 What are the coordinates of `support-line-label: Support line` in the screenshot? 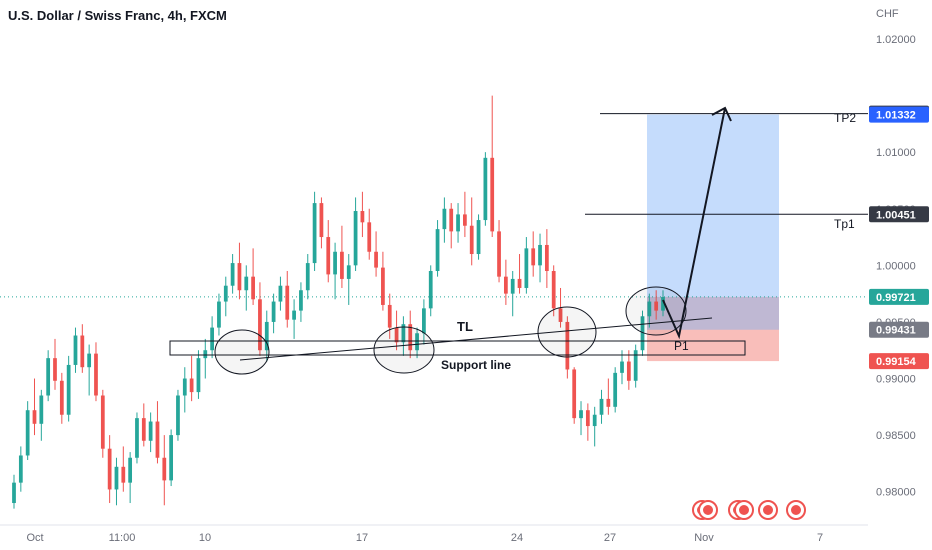 It's located at (476, 365).